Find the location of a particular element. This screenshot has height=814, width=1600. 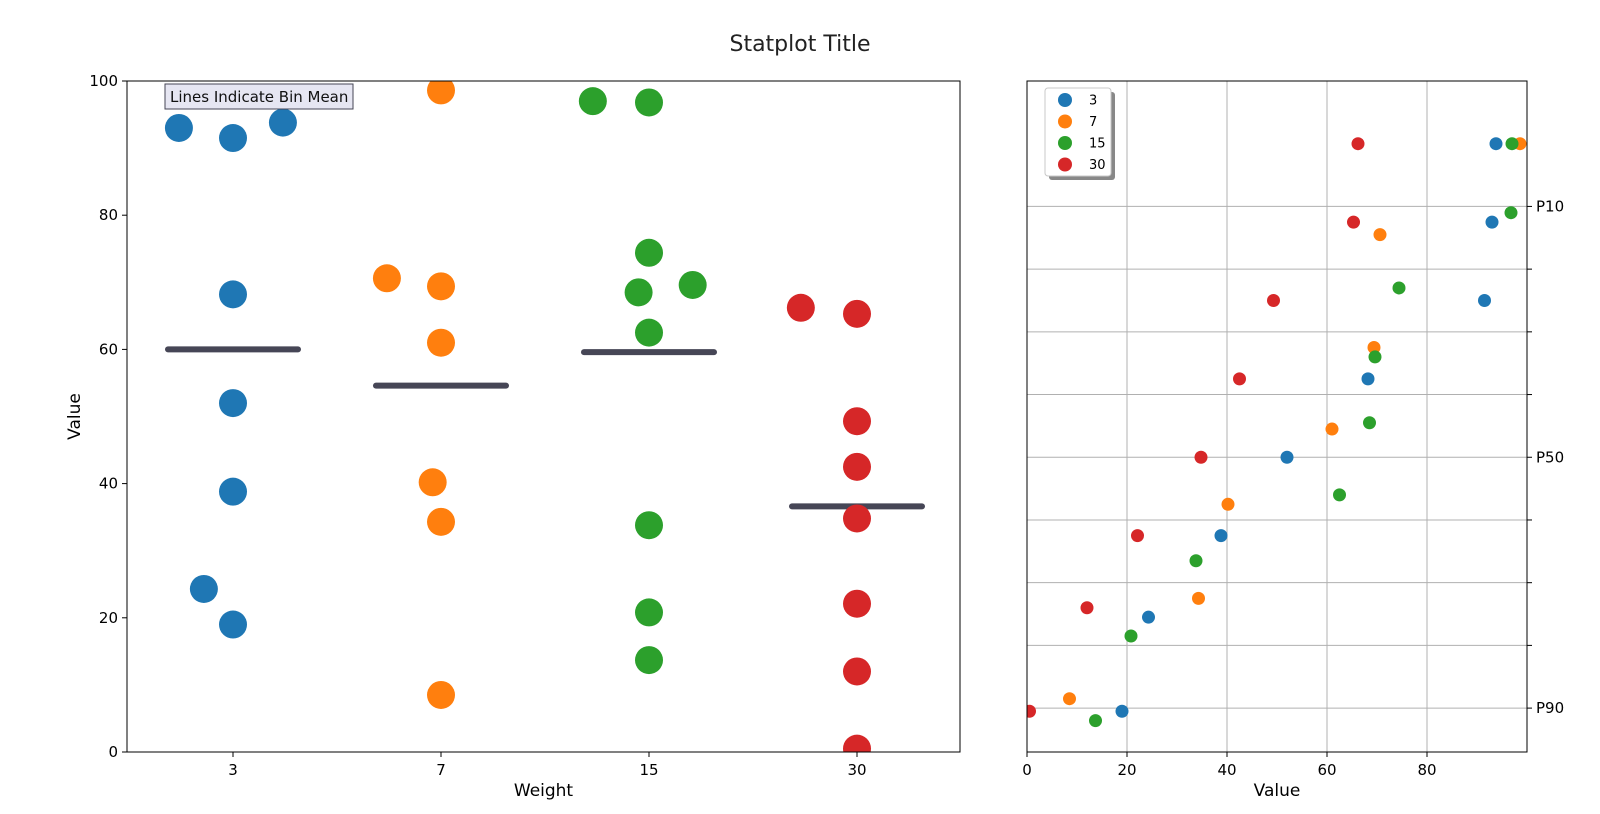

legend-label-3: 3 is located at coordinates (1093, 101).